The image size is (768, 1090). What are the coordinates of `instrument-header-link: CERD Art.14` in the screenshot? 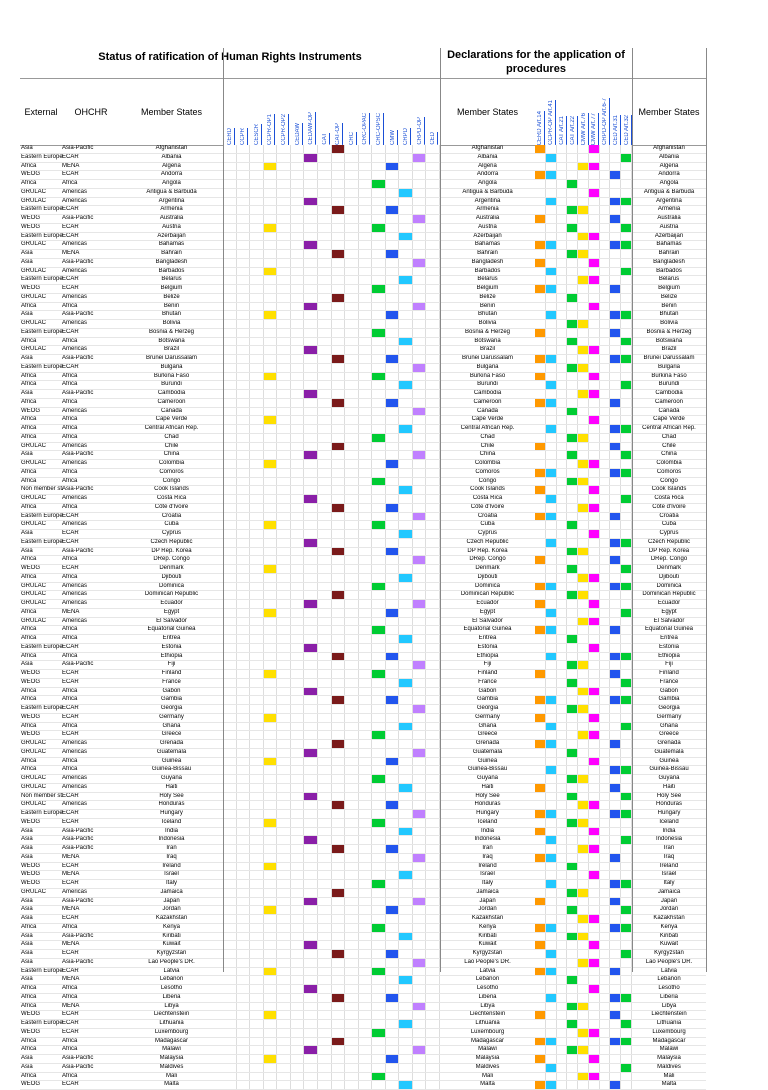 It's located at (540, 112).